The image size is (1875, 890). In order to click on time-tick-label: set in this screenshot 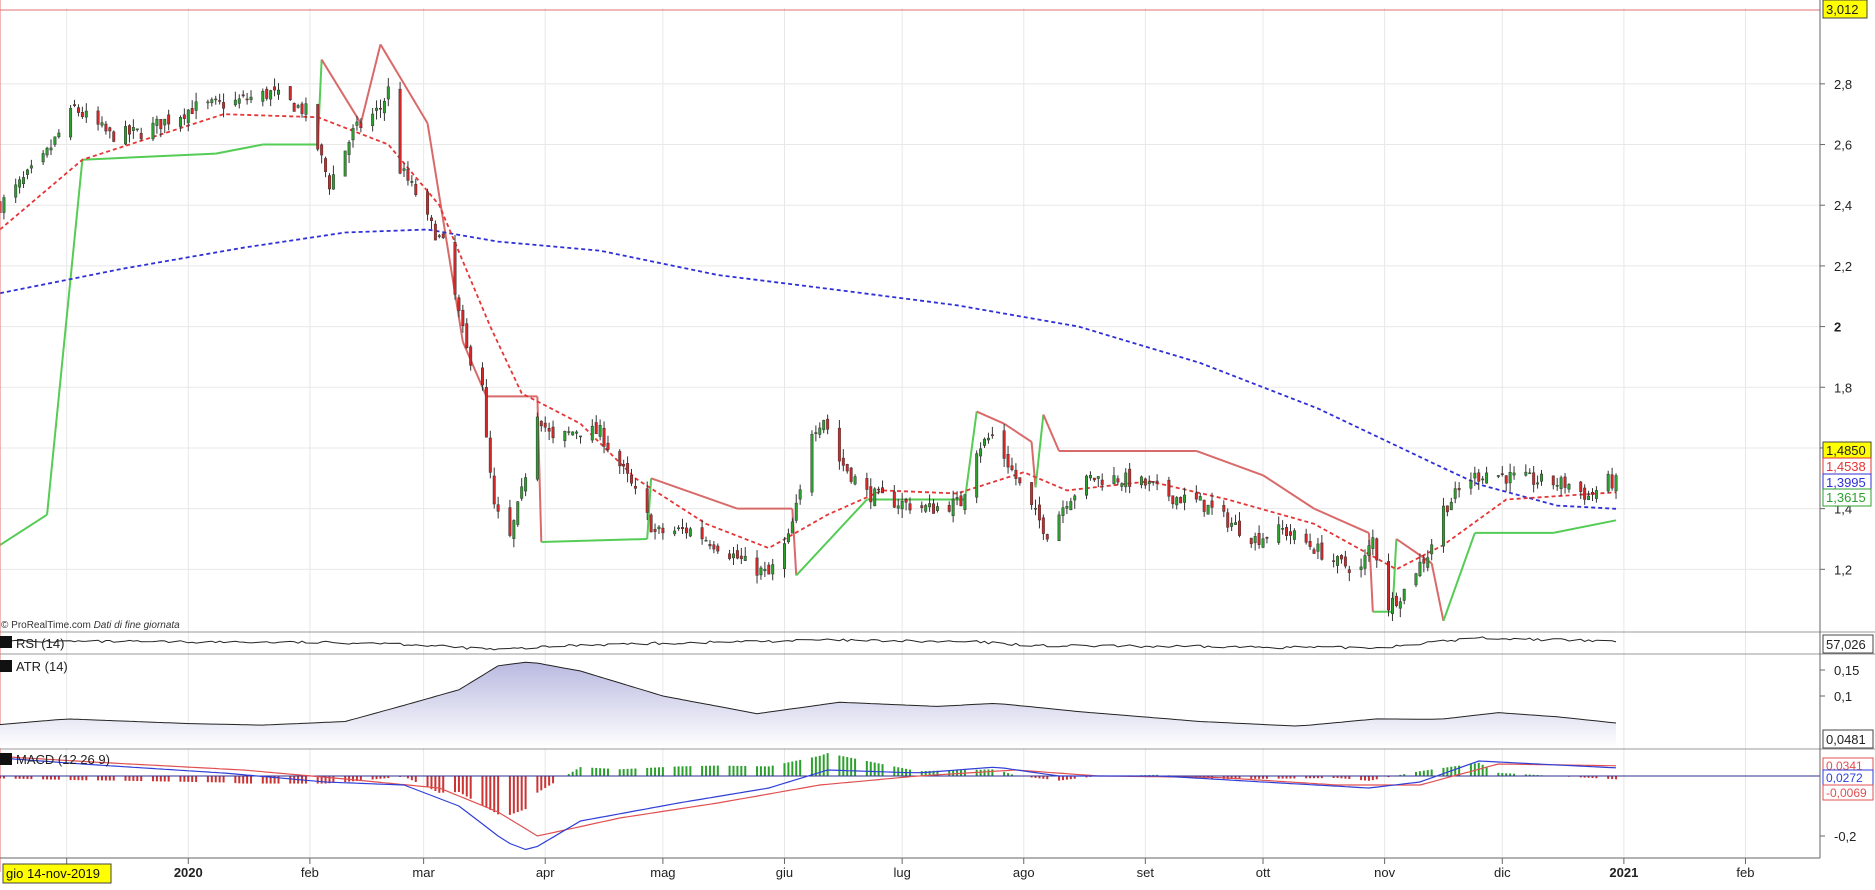, I will do `click(1146, 872)`.